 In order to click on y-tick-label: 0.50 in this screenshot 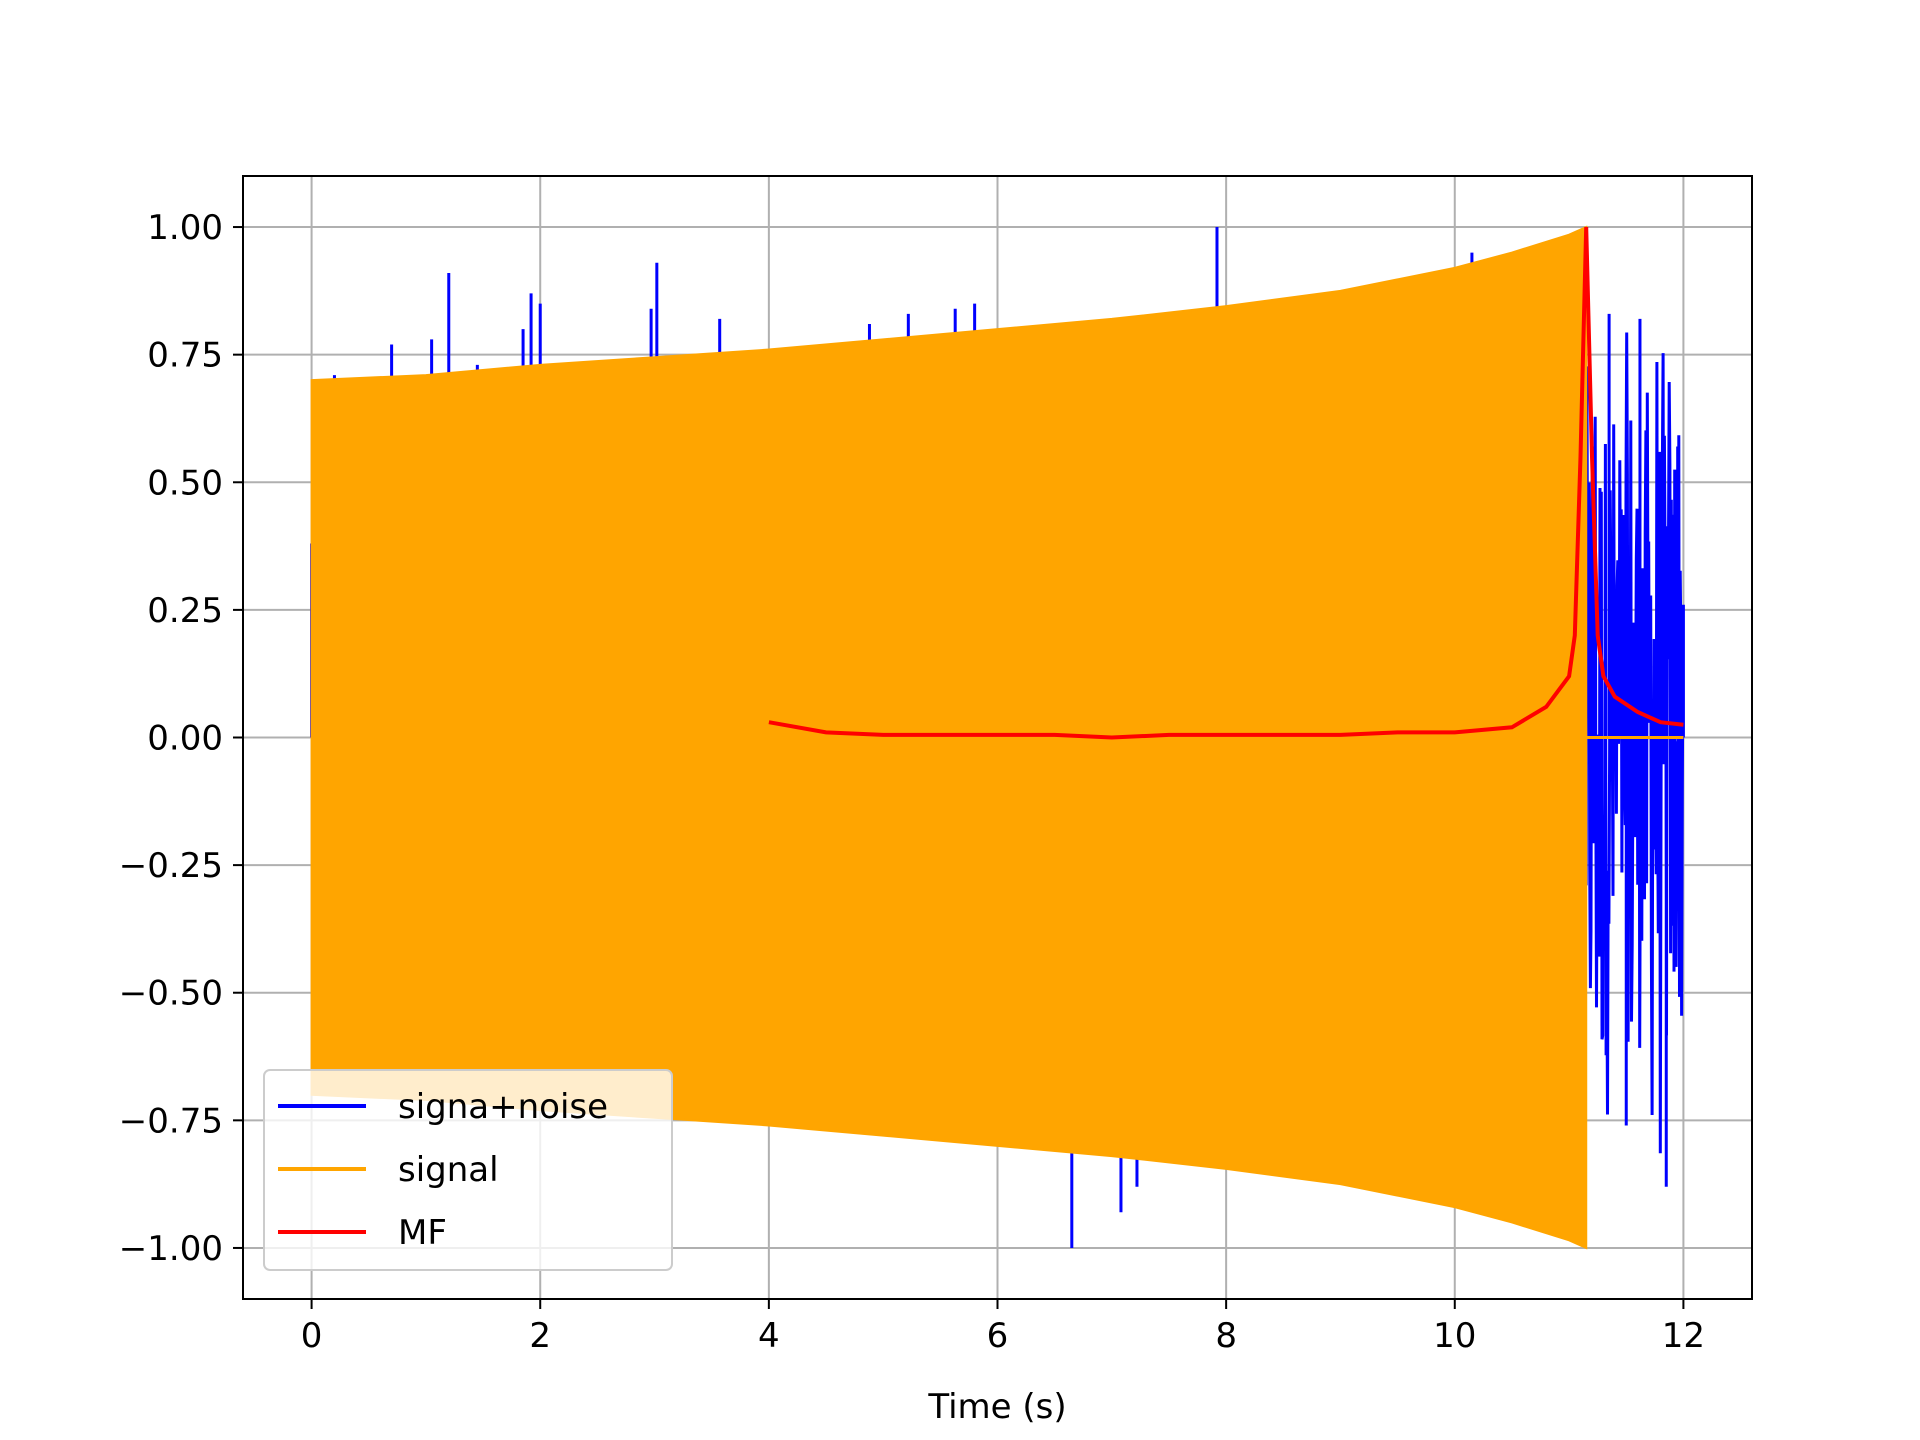, I will do `click(185, 483)`.